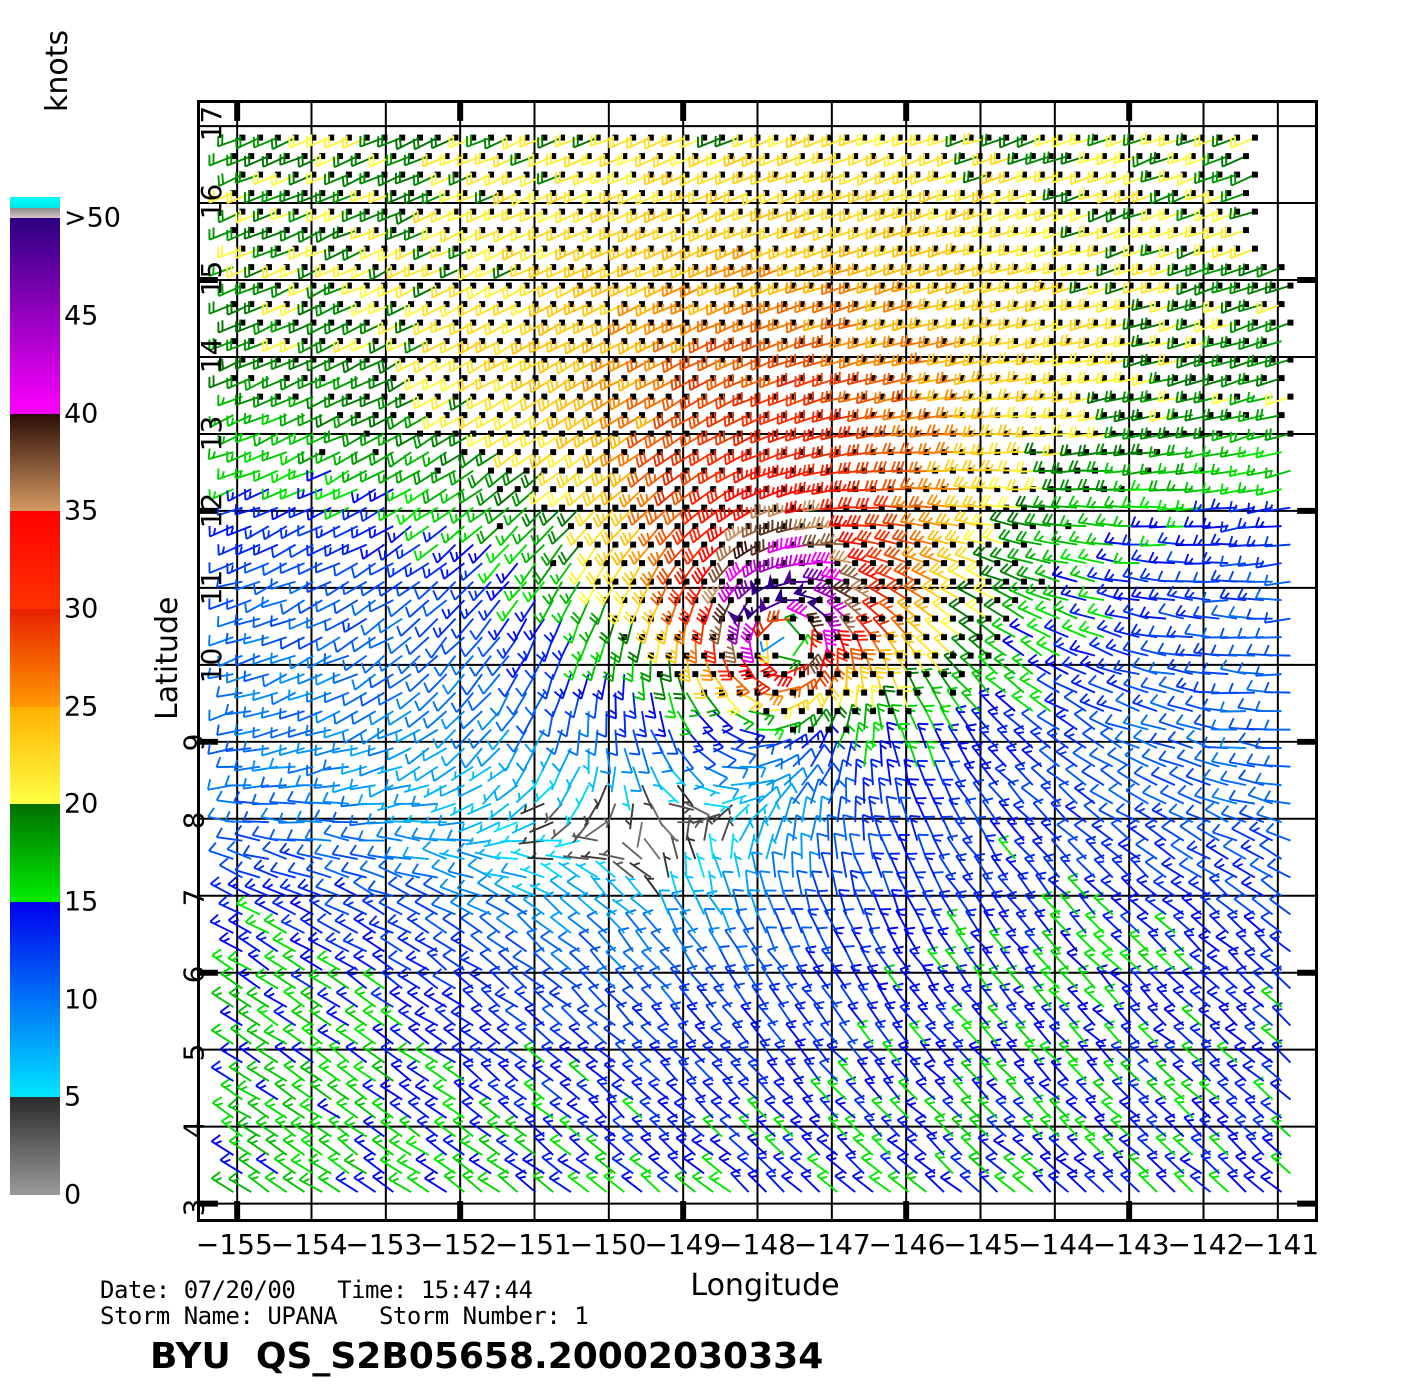  What do you see at coordinates (35, 696) in the screenshot?
I see `colorbar-gradient` at bounding box center [35, 696].